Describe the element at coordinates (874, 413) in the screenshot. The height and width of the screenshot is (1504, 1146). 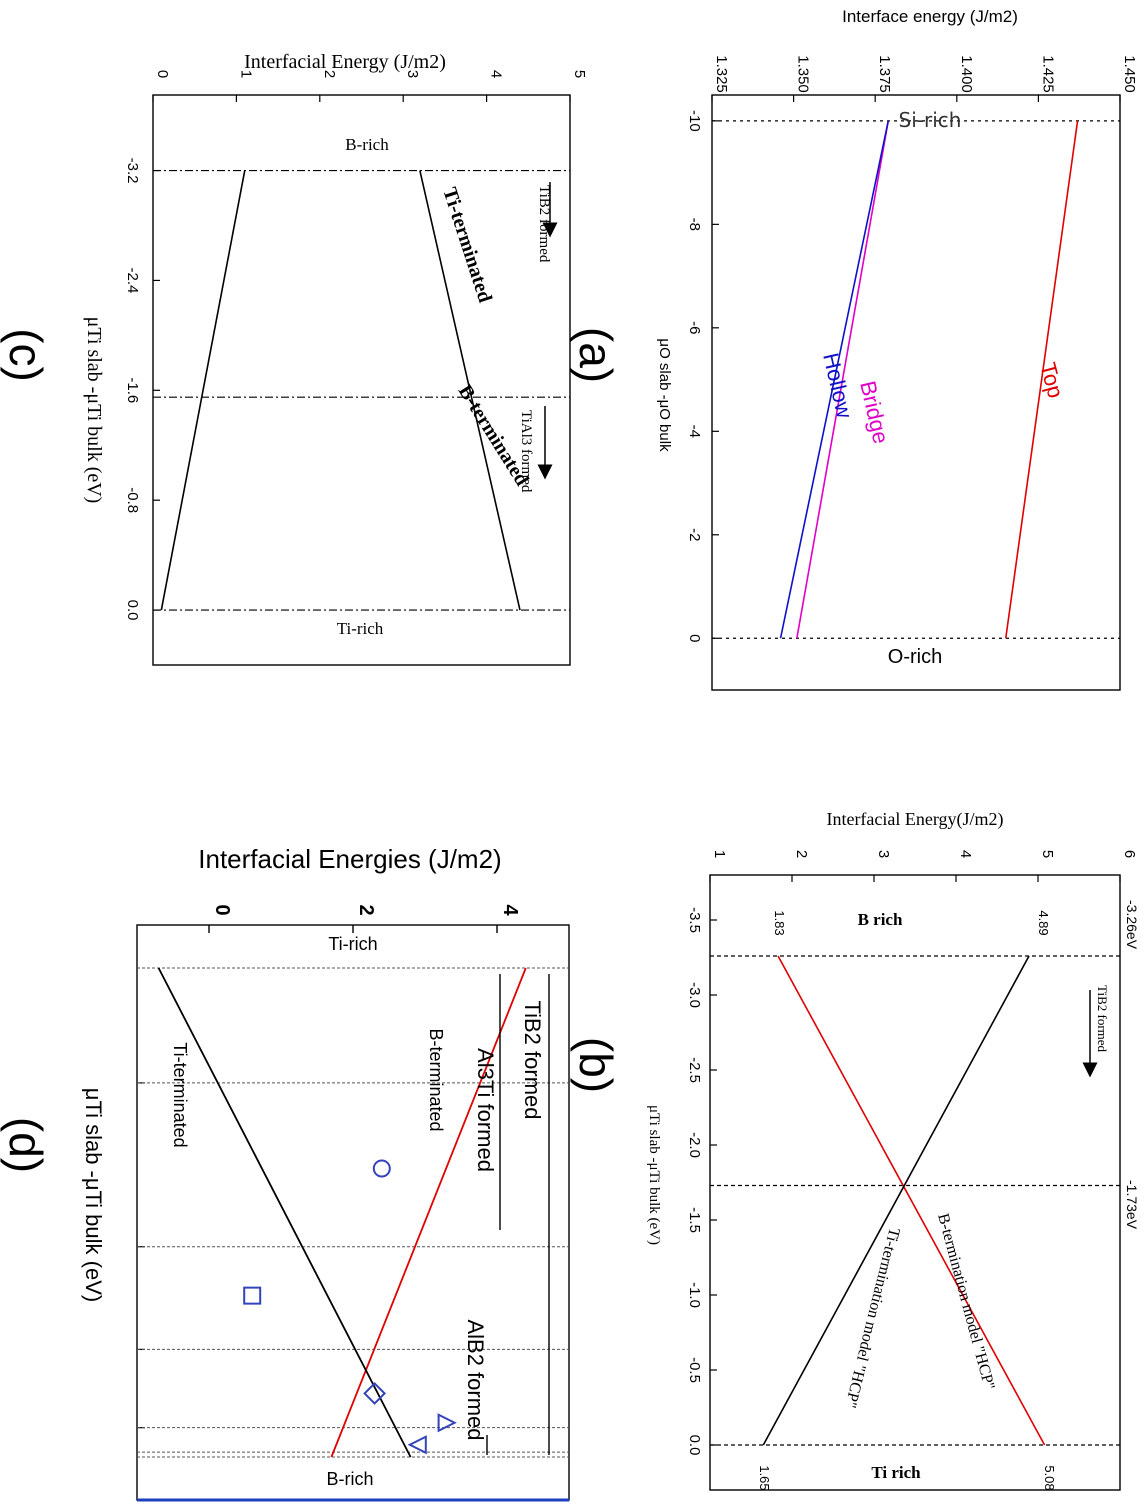
I see `series-label-bridge: Bridge` at that location.